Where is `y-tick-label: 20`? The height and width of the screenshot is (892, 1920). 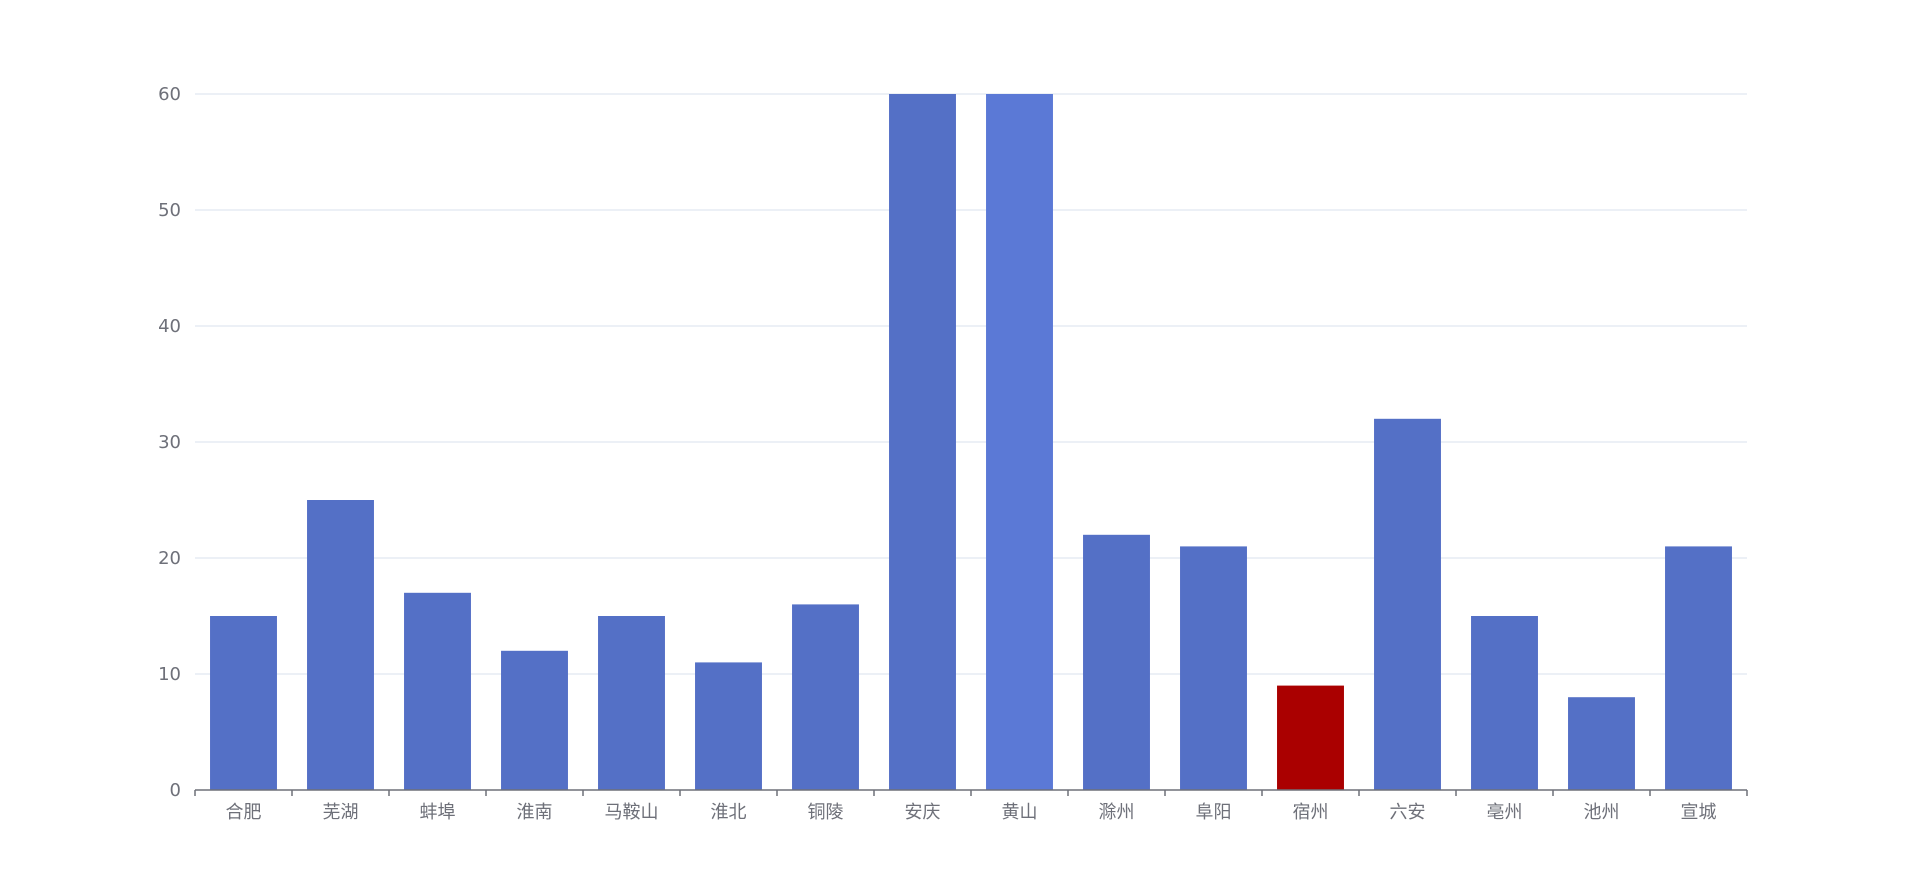 y-tick-label: 20 is located at coordinates (169, 558).